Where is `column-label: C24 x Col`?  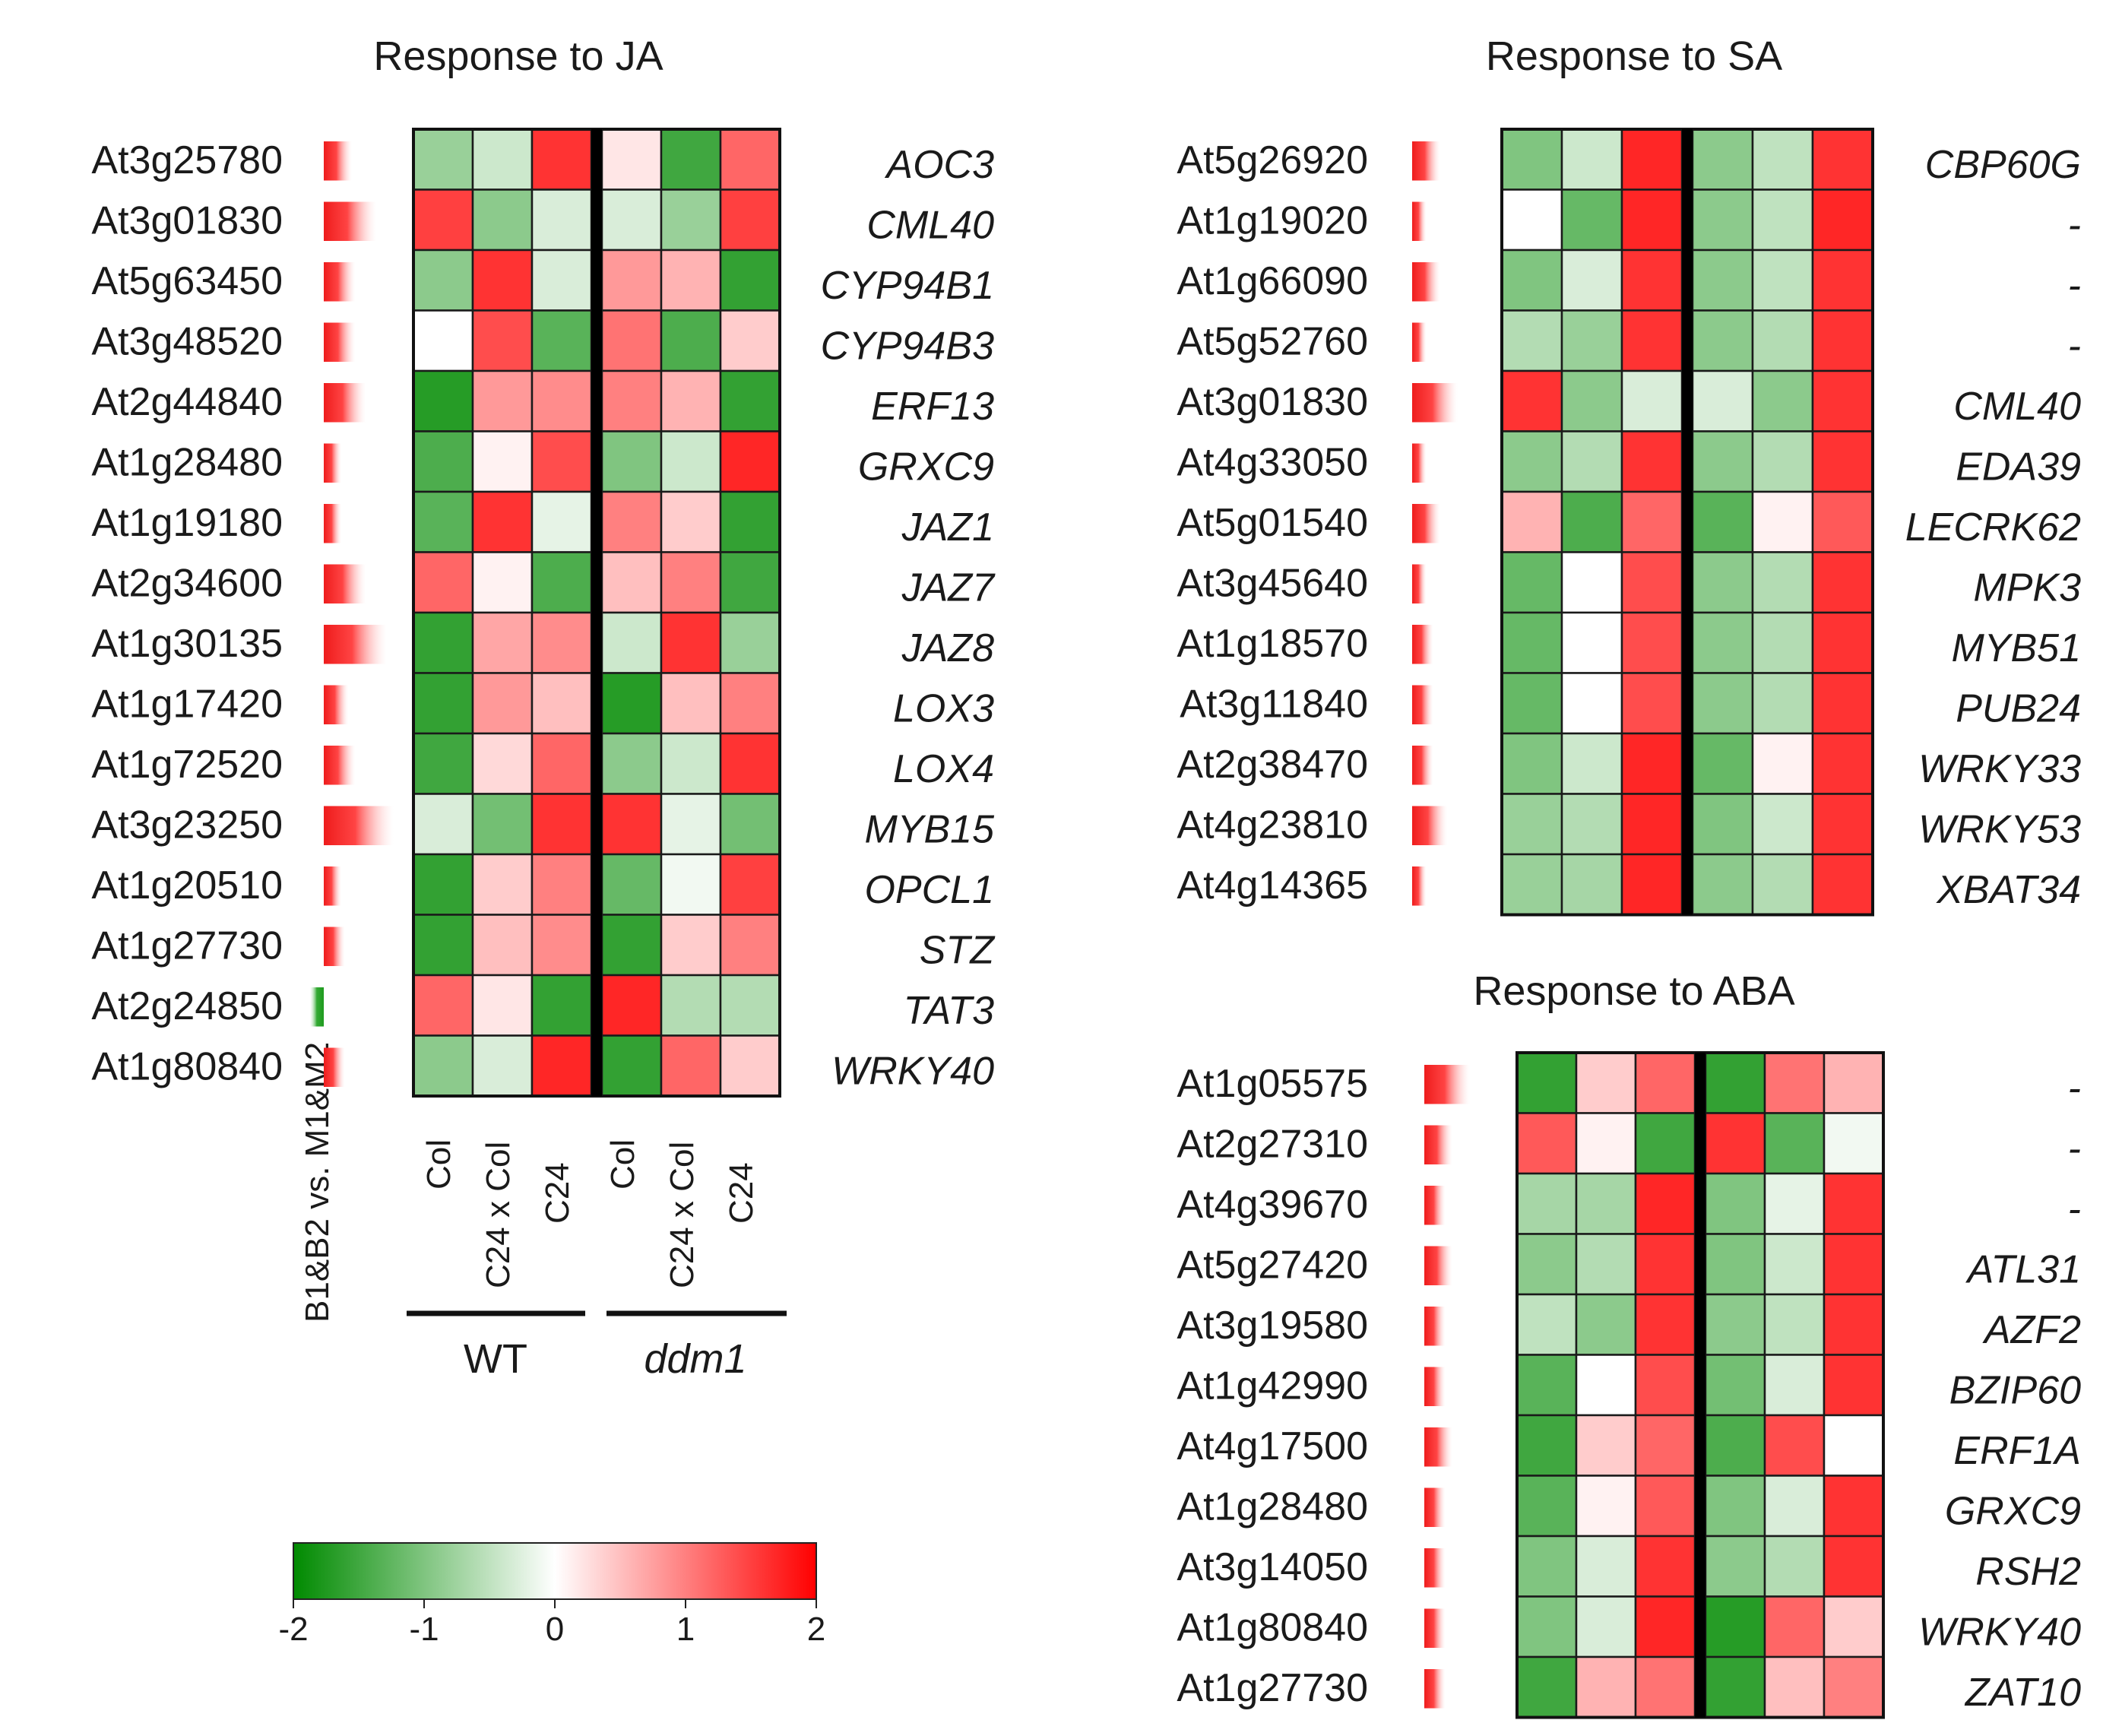
column-label: C24 x Col is located at coordinates (499, 1215).